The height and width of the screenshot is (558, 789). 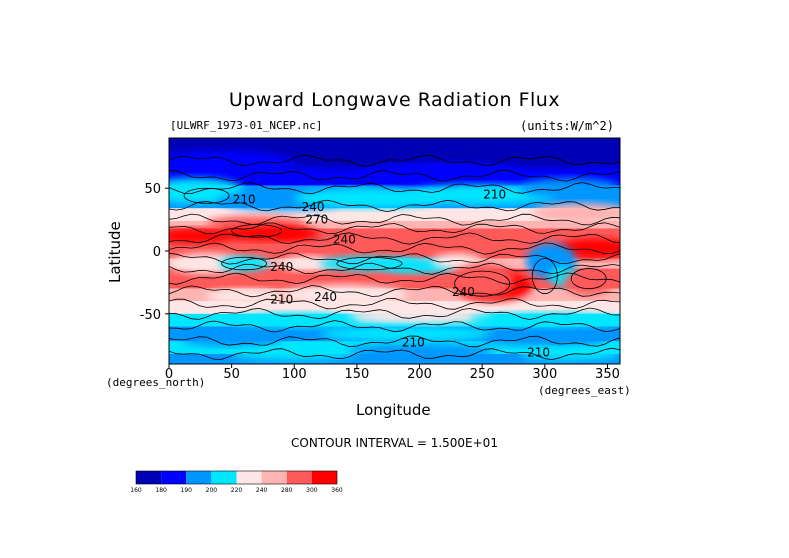 What do you see at coordinates (482, 374) in the screenshot?
I see `x-tick-label: 250` at bounding box center [482, 374].